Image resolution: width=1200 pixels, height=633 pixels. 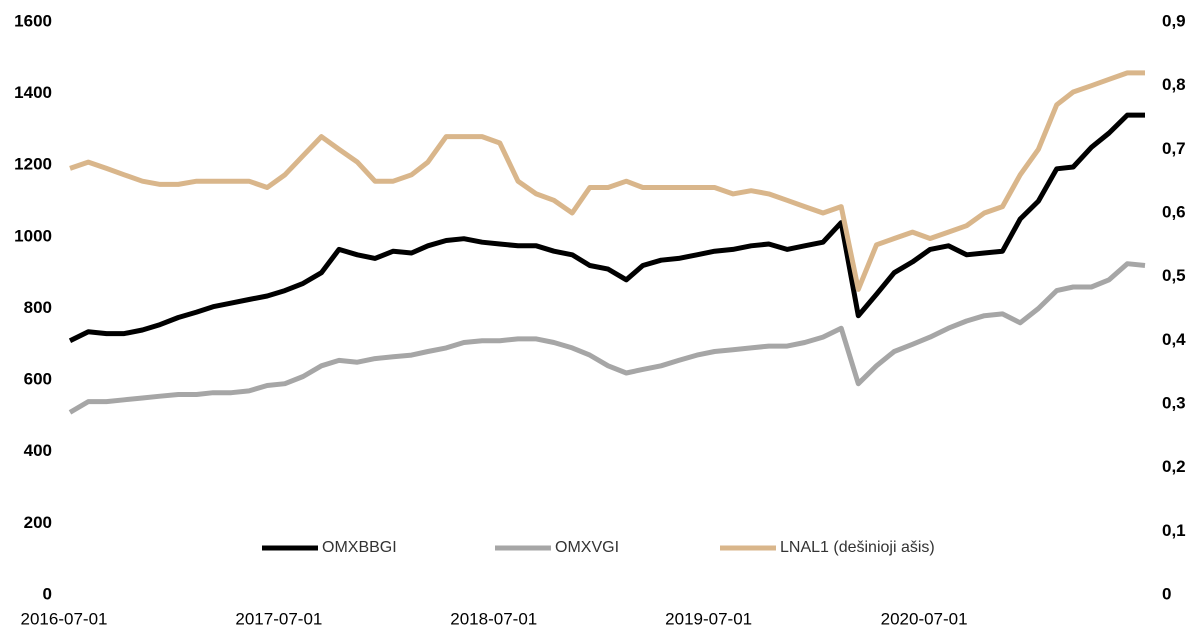 What do you see at coordinates (708, 618) in the screenshot?
I see `x-tick-label: 2019-07-01` at bounding box center [708, 618].